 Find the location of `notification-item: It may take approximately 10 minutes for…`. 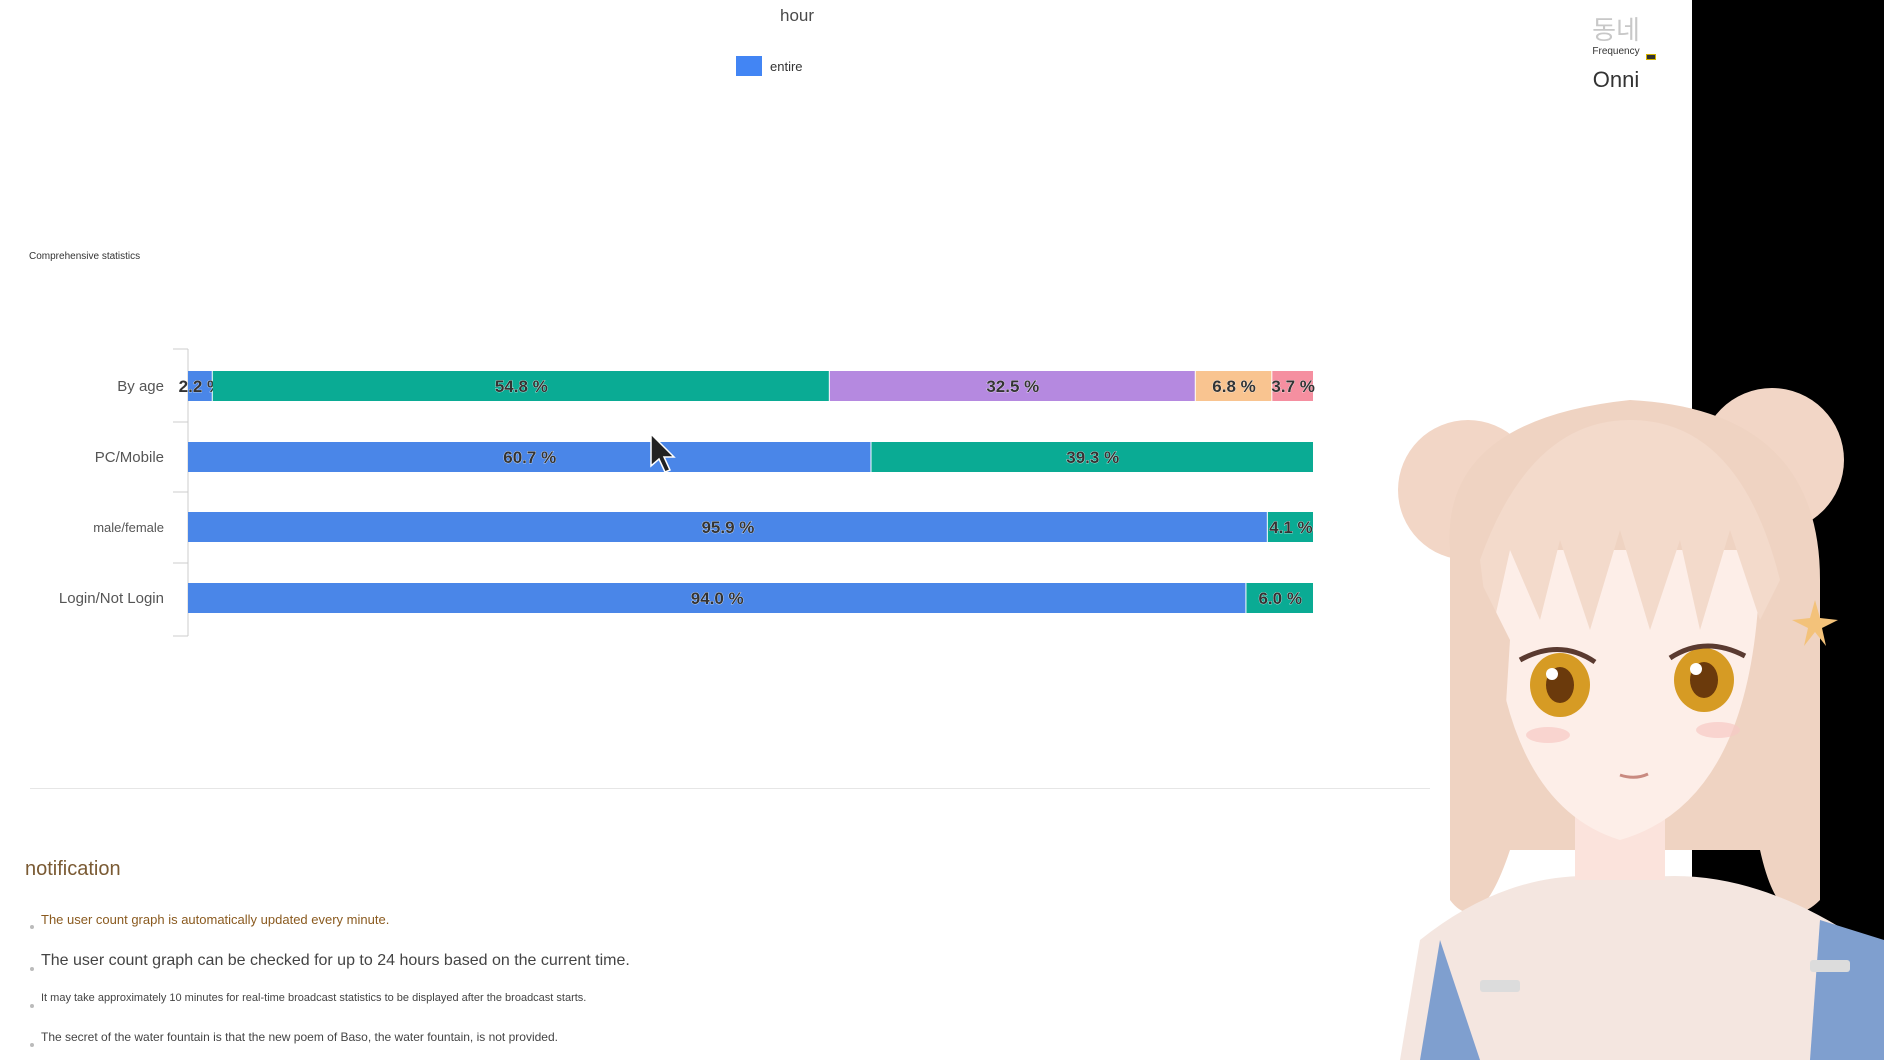

notification-item: It may take approximately 10 minutes for… is located at coordinates (330, 1011).